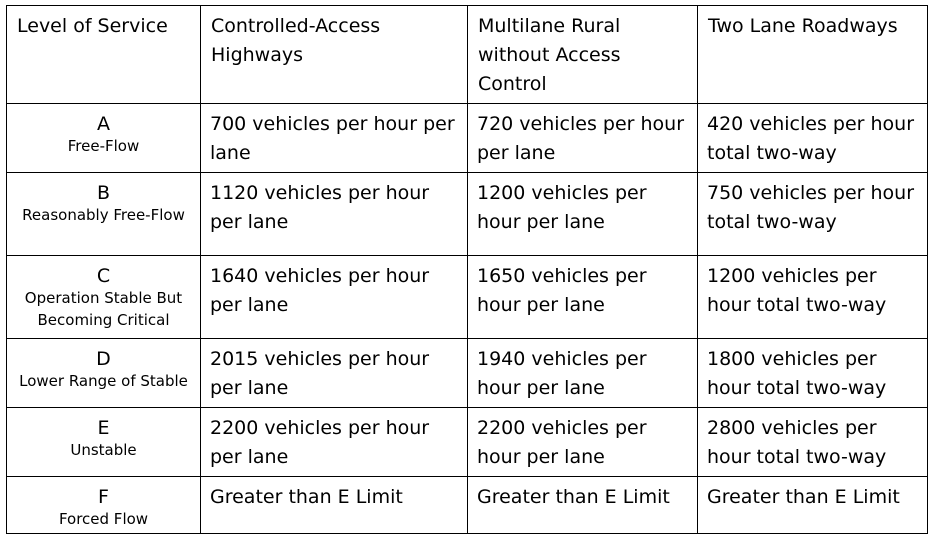  Describe the element at coordinates (103, 359) in the screenshot. I see `level-letter: D` at that location.